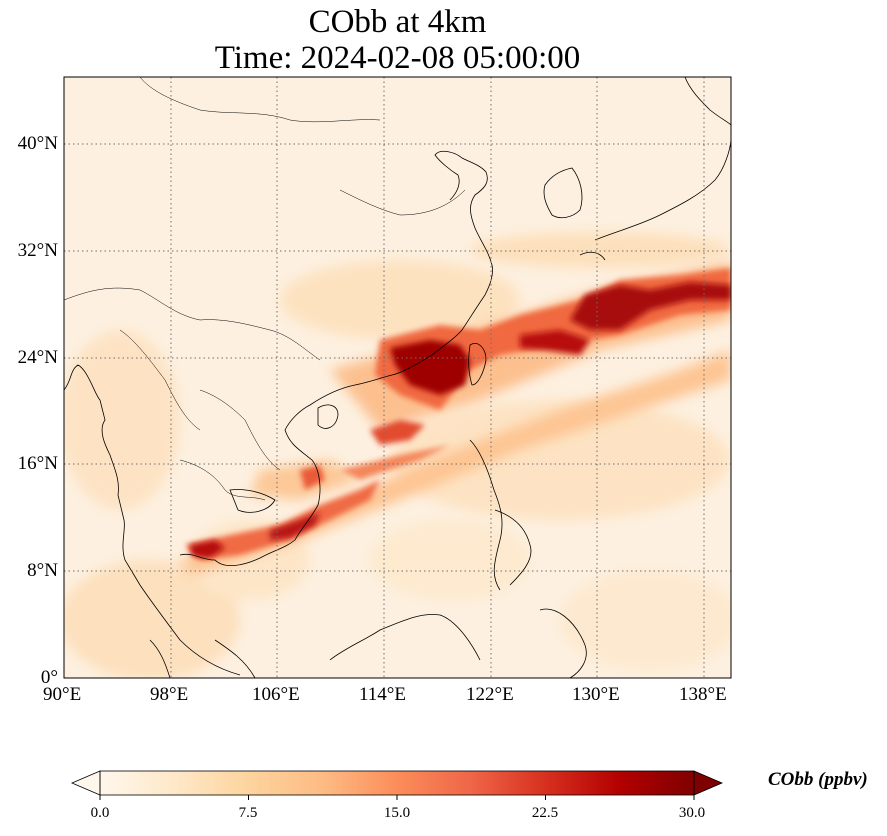 This screenshot has height=836, width=887. Describe the element at coordinates (85, 783) in the screenshot. I see `colorbar-extend-low` at that location.